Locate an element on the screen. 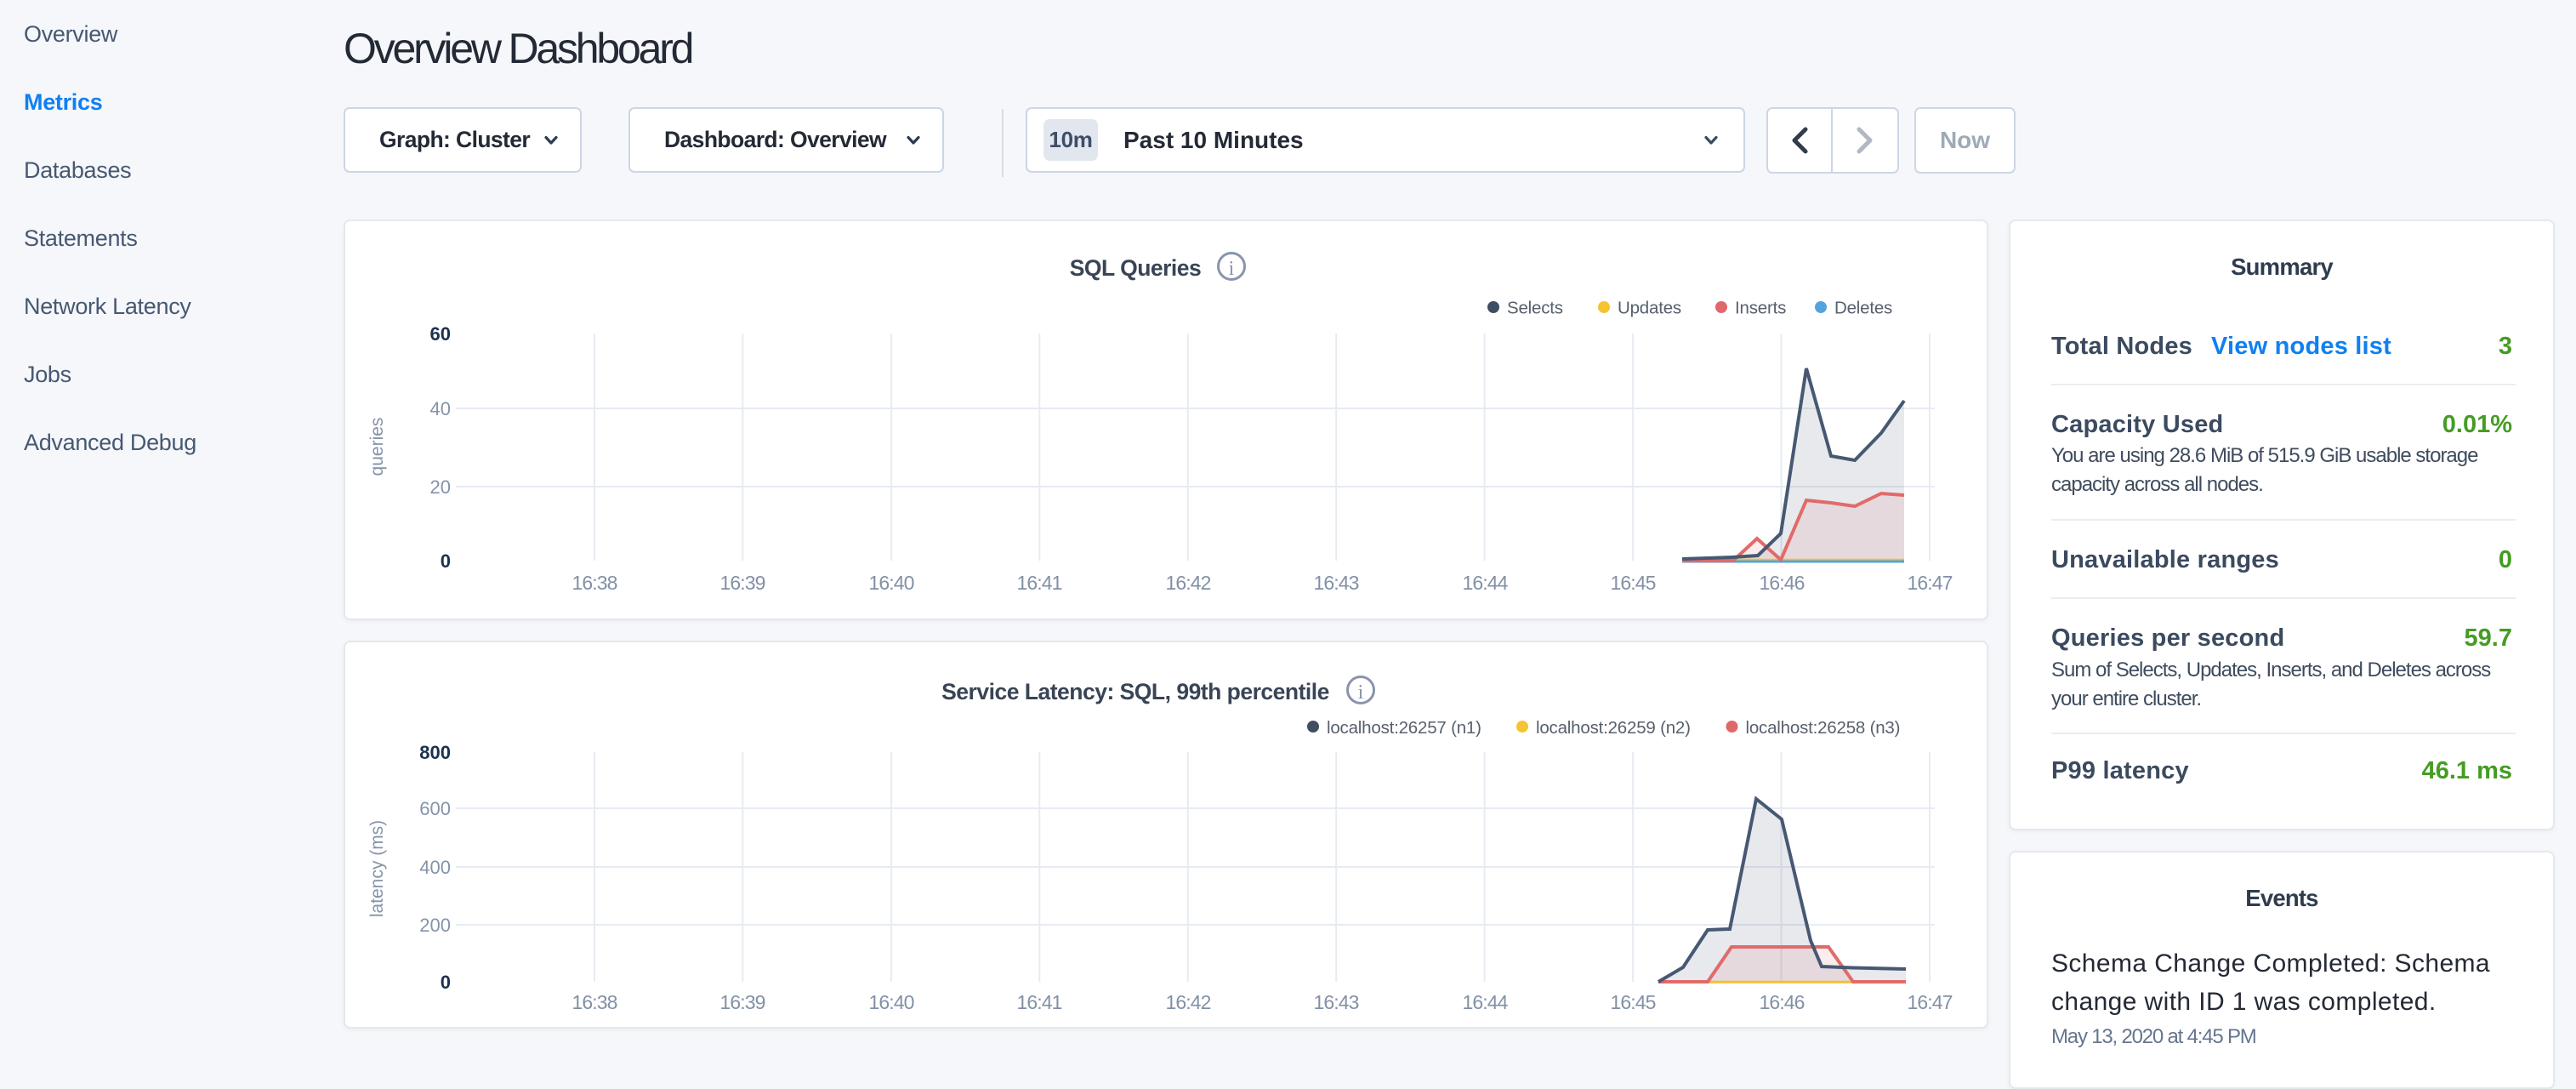 The height and width of the screenshot is (1089, 2576). svg-text: SQL Queries is located at coordinates (1136, 268).